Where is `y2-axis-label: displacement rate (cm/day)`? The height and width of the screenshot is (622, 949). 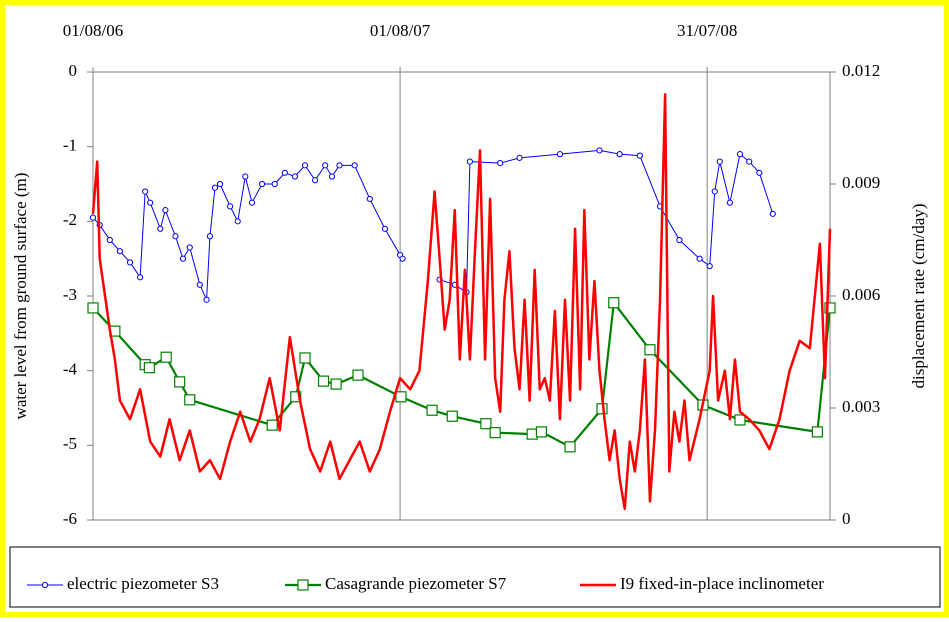
y2-axis-label: displacement rate (cm/day) is located at coordinates (918, 295).